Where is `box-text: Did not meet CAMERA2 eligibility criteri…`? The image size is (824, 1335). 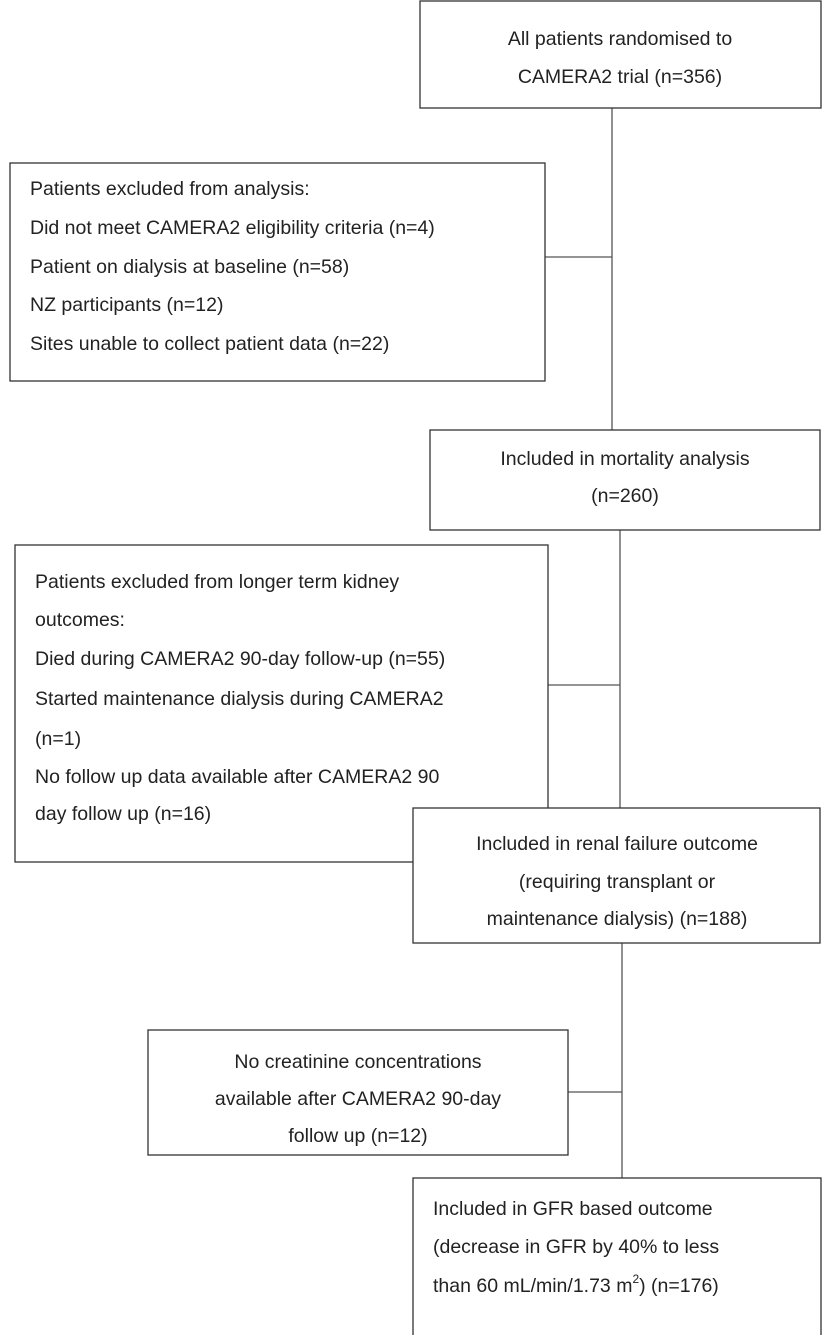 box-text: Did not meet CAMERA2 eligibility criteri… is located at coordinates (232, 228).